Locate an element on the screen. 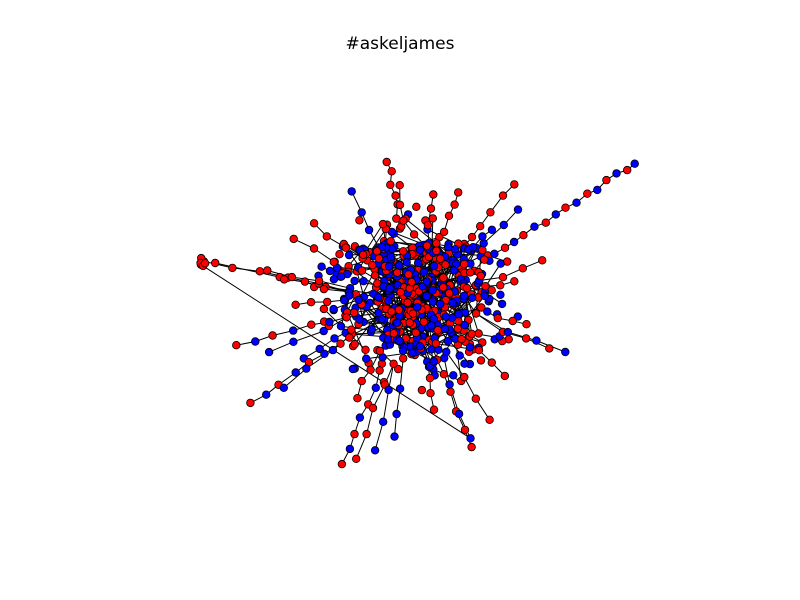  graph-title: #askeljames is located at coordinates (400, 44).